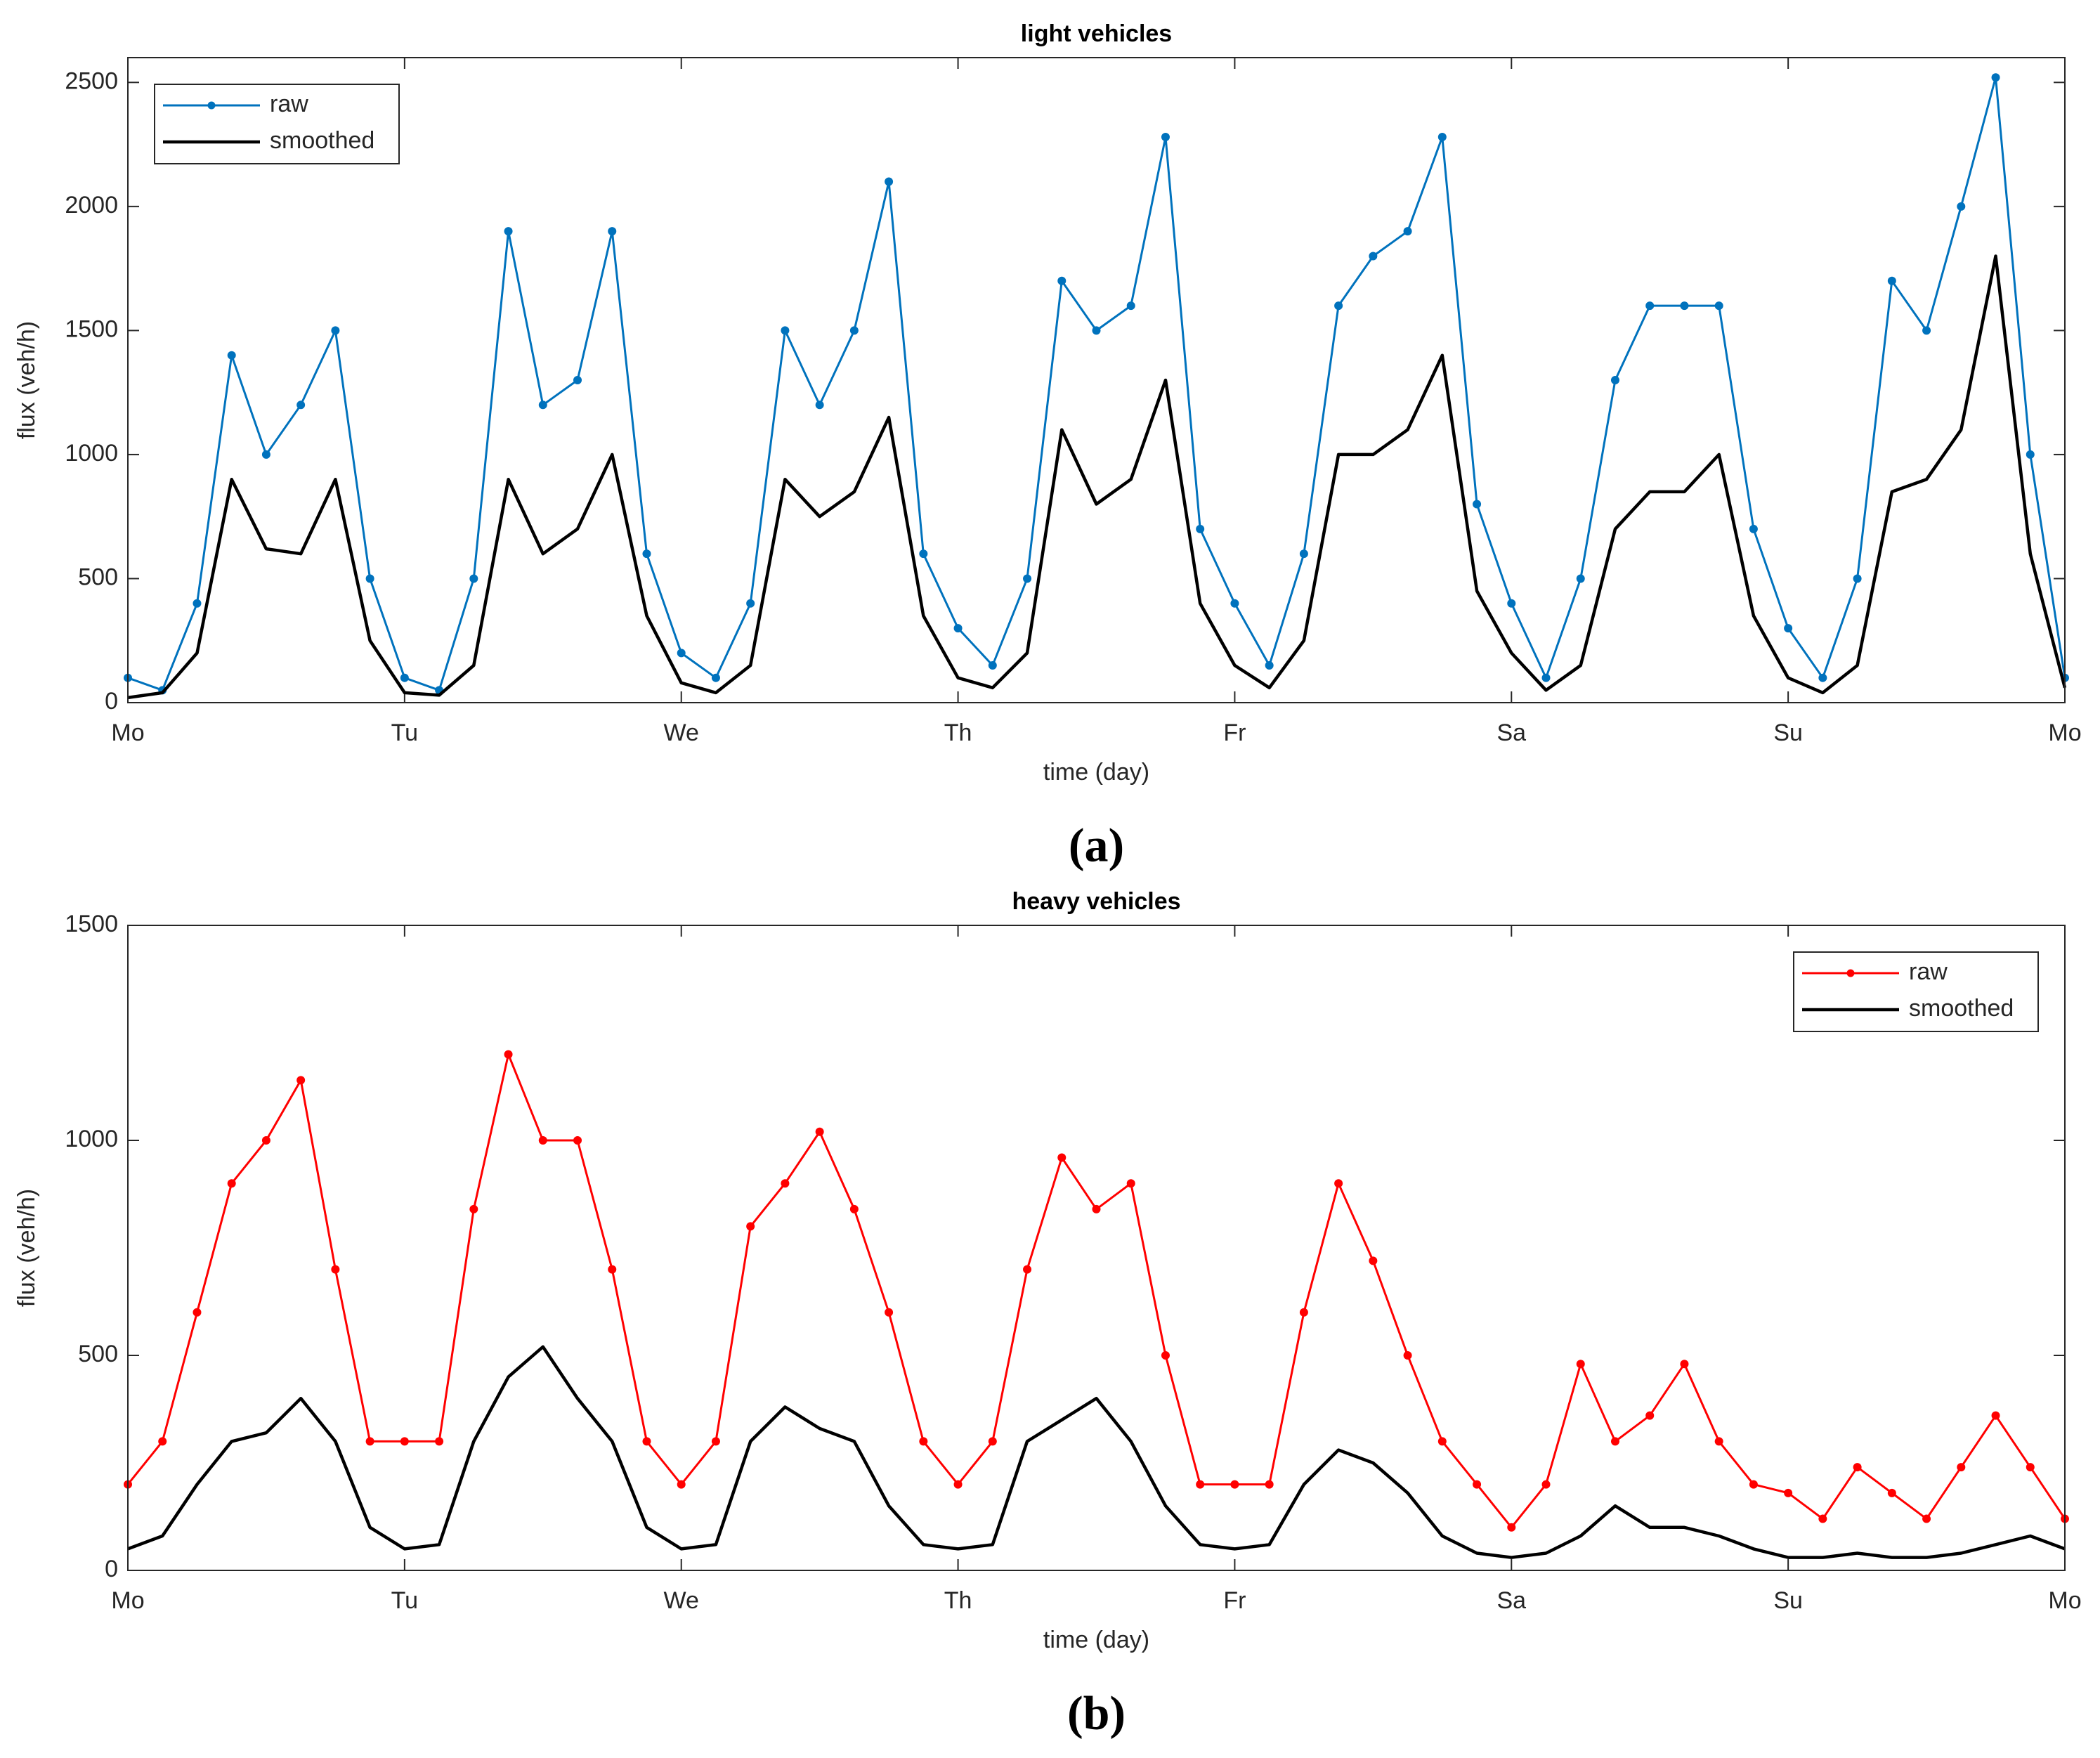 The height and width of the screenshot is (1758, 2100). Describe the element at coordinates (1096, 1713) in the screenshot. I see `caption: (b)` at that location.